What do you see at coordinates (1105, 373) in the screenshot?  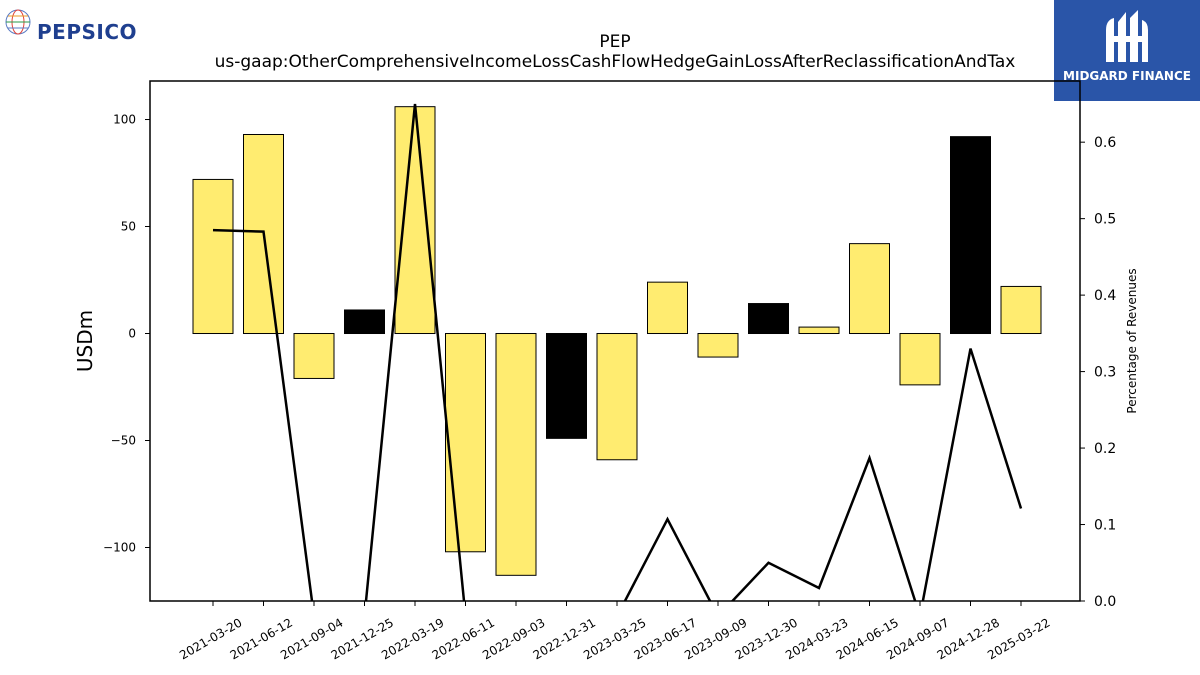 I see `y2-tick-label: 0.3` at bounding box center [1105, 373].